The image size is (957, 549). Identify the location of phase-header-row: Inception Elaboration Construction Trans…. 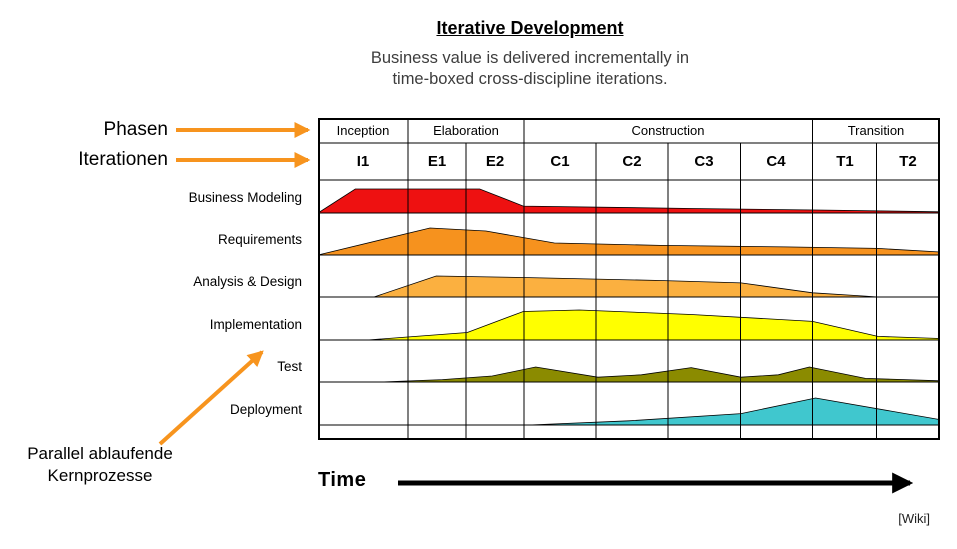
(621, 130).